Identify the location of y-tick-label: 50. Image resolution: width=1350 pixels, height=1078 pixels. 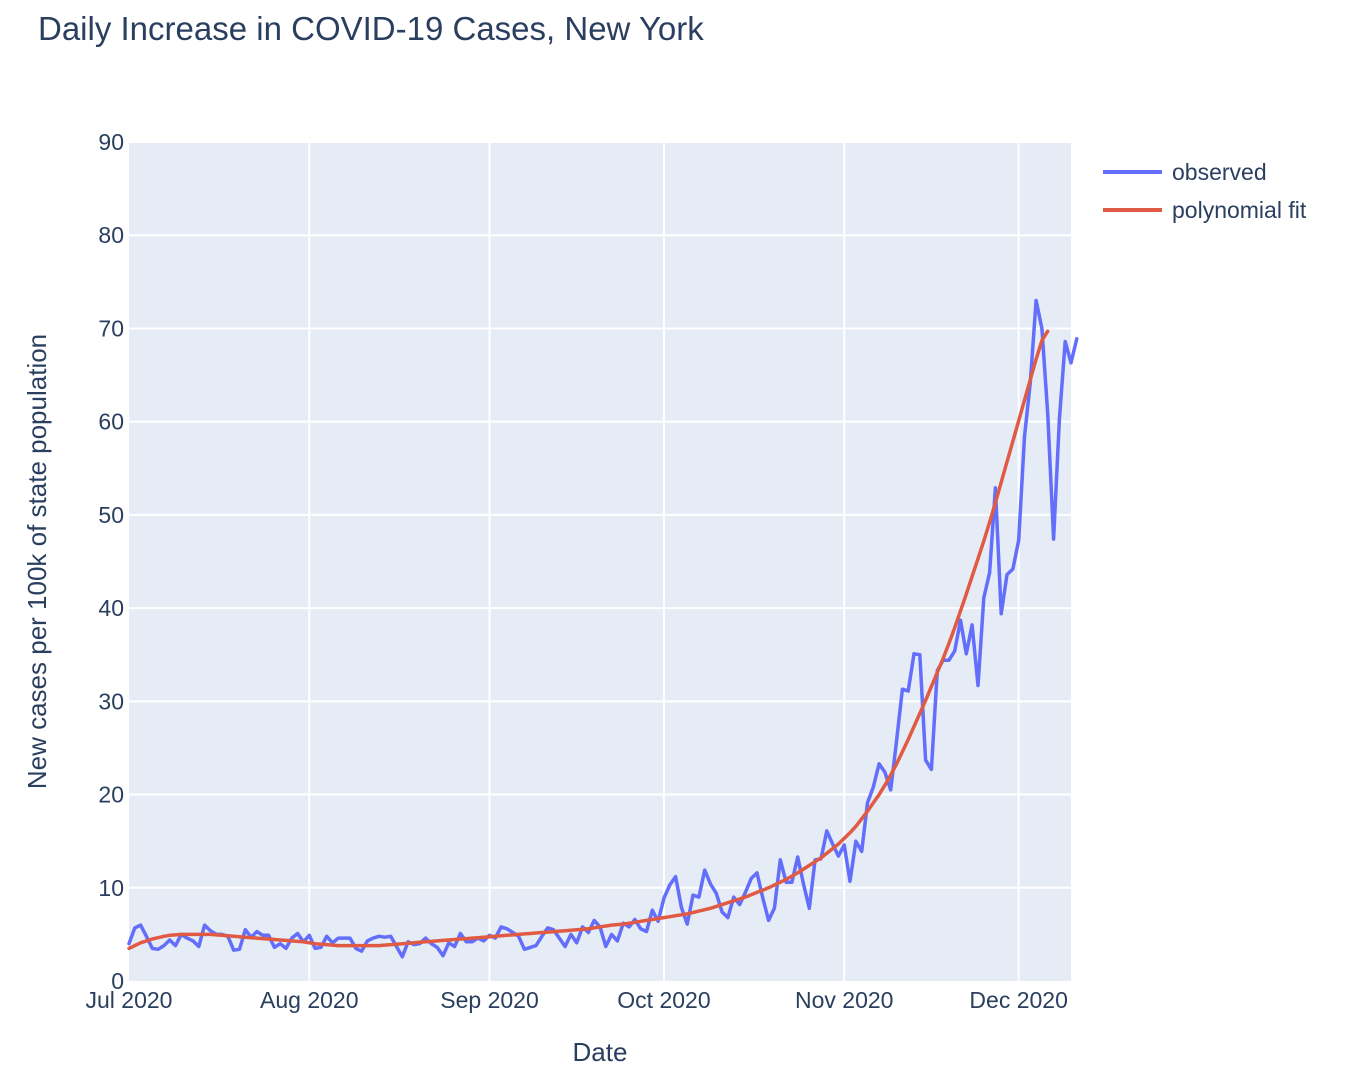
(111, 515).